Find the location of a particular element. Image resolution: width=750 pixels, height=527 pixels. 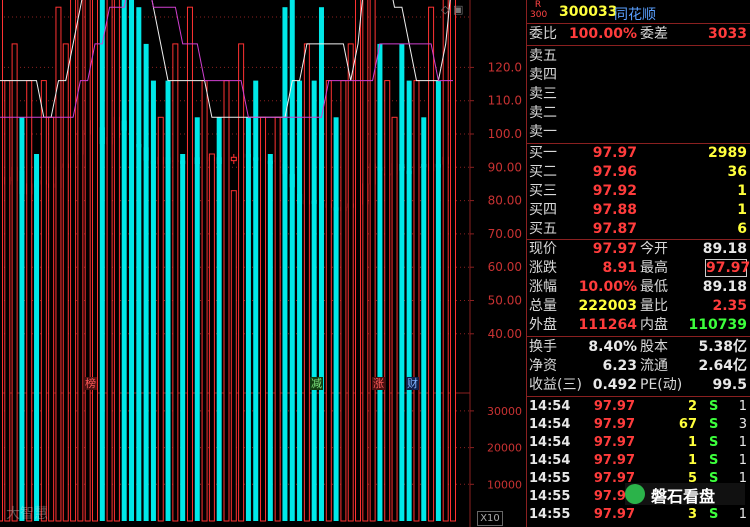

volume-axis-label: 20000 is located at coordinates (504, 448).